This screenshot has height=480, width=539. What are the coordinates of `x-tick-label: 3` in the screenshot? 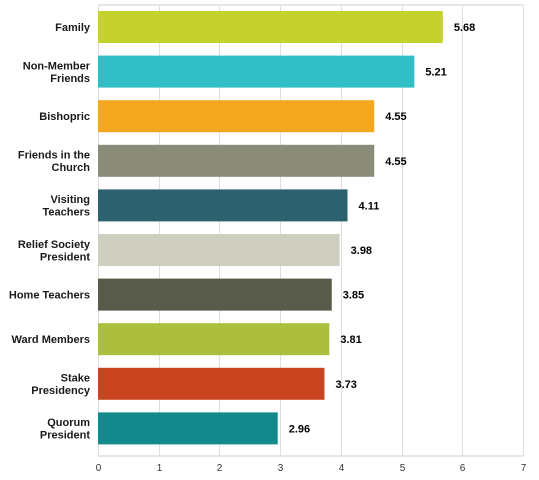 It's located at (281, 468).